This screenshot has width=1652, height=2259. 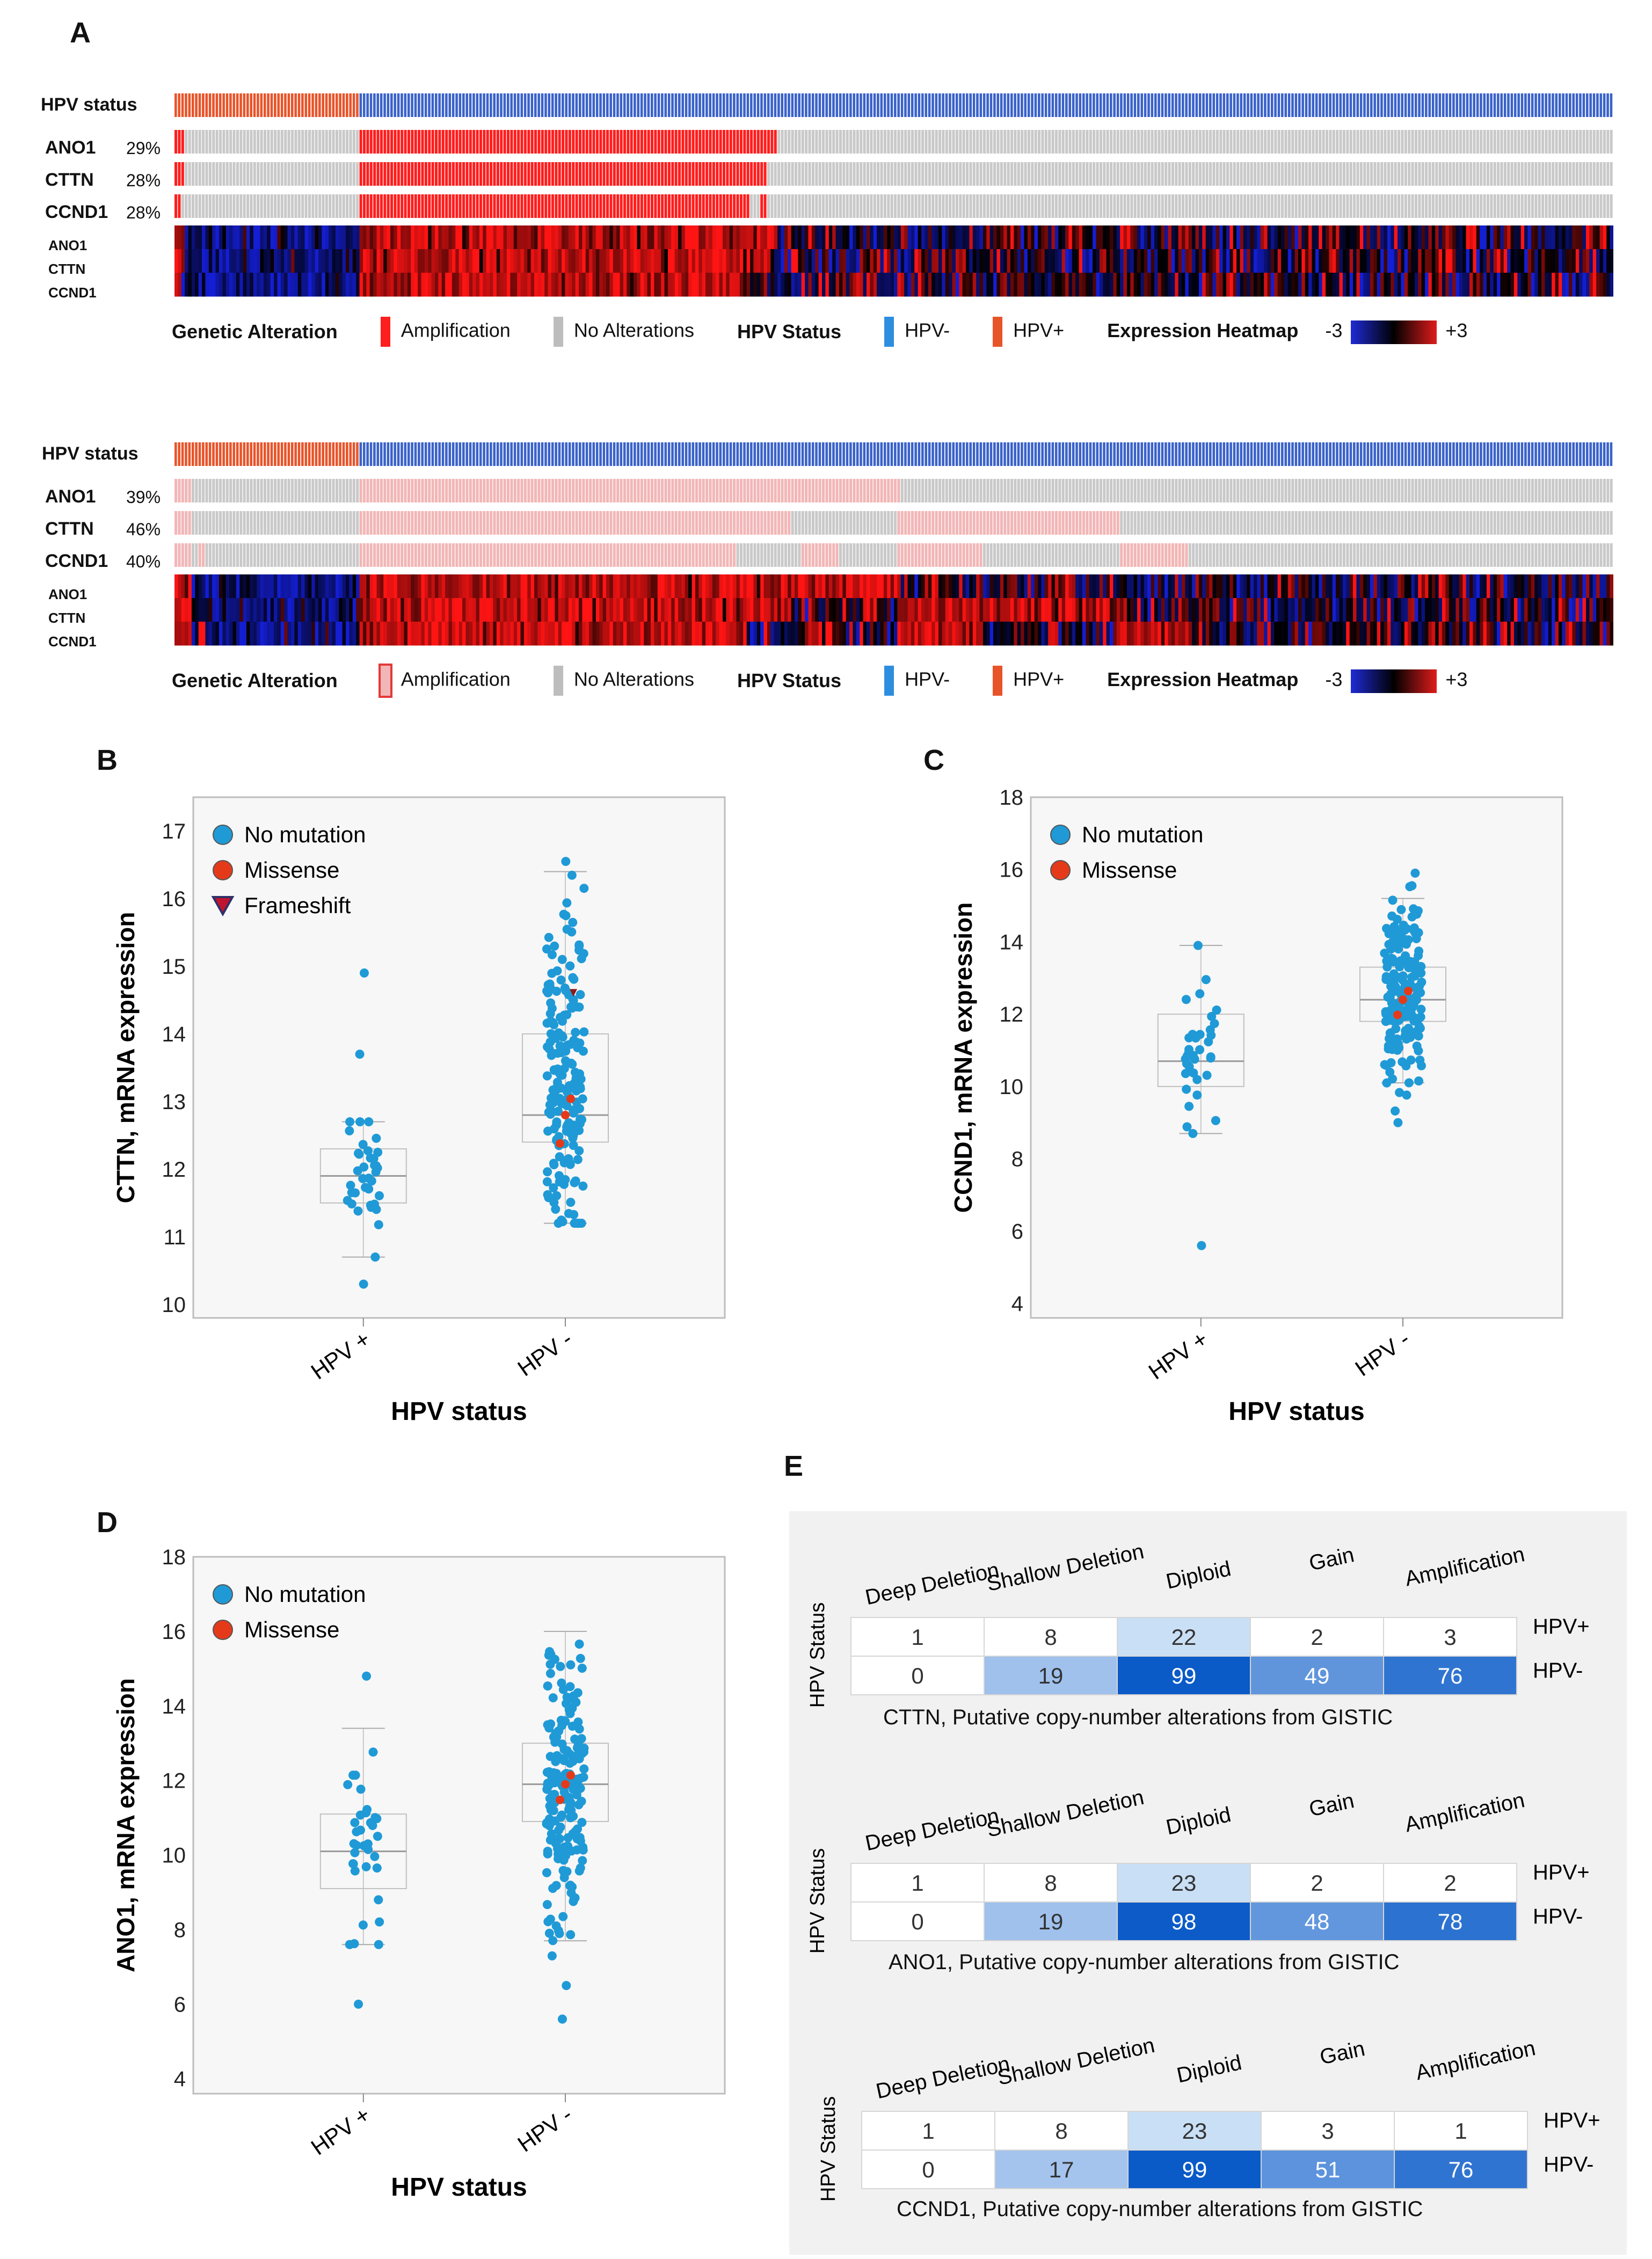 I want to click on cell-value: 8, so click(x=1050, y=1883).